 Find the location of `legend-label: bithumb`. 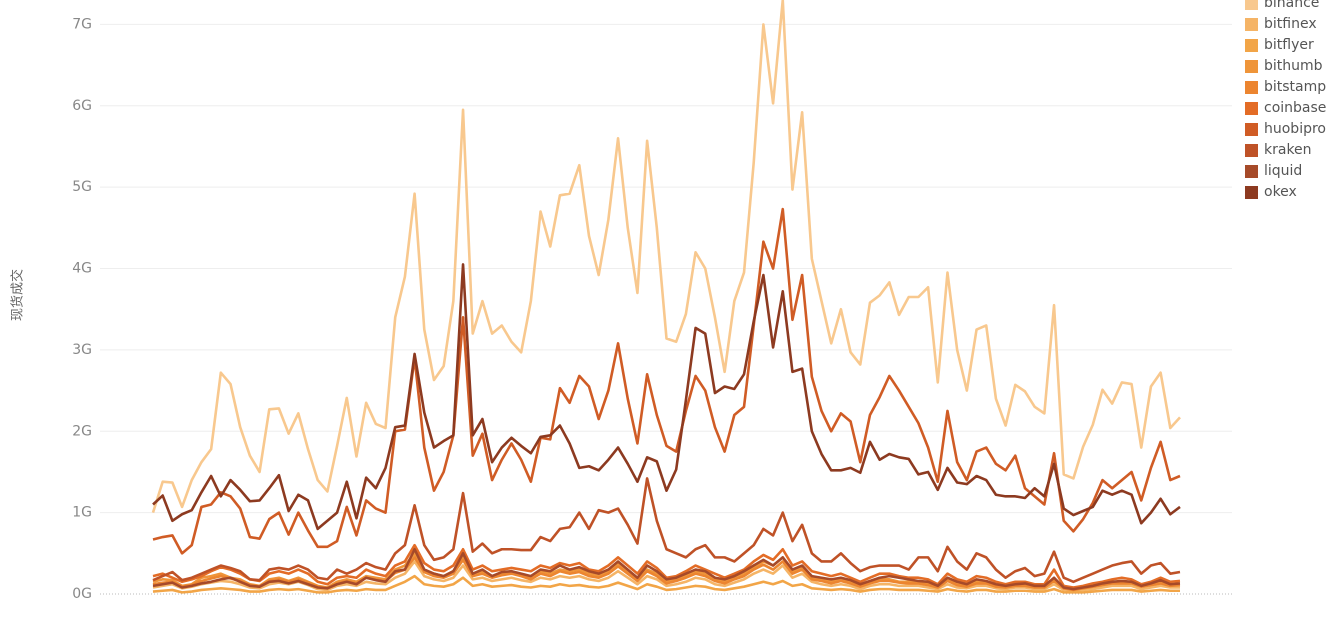

legend-label: bithumb is located at coordinates (1293, 66).